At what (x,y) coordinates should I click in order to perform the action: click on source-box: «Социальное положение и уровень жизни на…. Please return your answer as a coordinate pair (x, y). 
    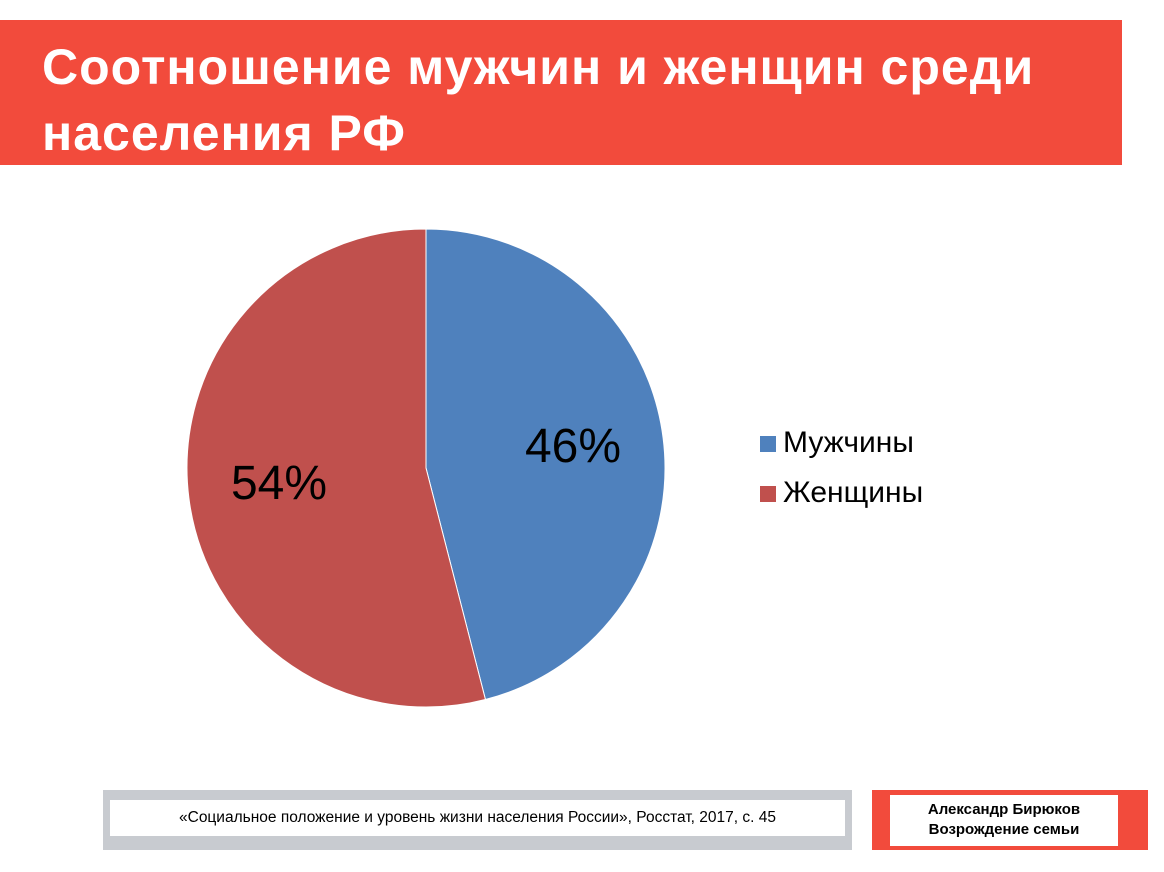
    Looking at the image, I should click on (477, 820).